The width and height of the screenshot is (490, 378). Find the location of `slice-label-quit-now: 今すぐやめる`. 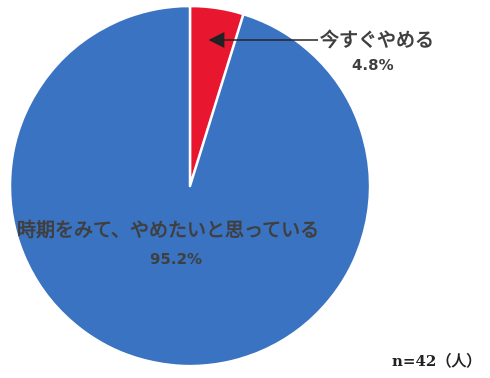

slice-label-quit-now: 今すぐやめる is located at coordinates (376, 39).